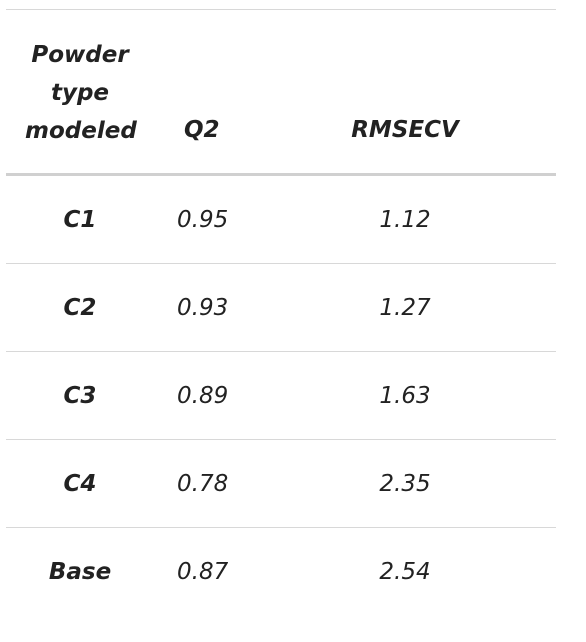  What do you see at coordinates (203, 484) in the screenshot?
I see `cell: 0.78` at bounding box center [203, 484].